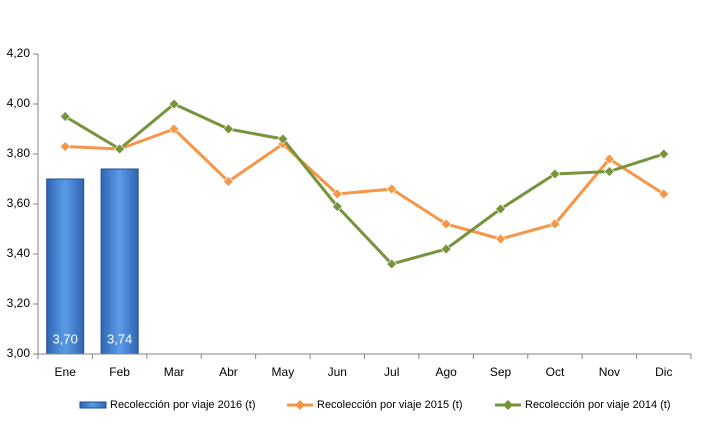 The height and width of the screenshot is (427, 713). Describe the element at coordinates (119, 338) in the screenshot. I see `bar-value-label: 3,74` at that location.